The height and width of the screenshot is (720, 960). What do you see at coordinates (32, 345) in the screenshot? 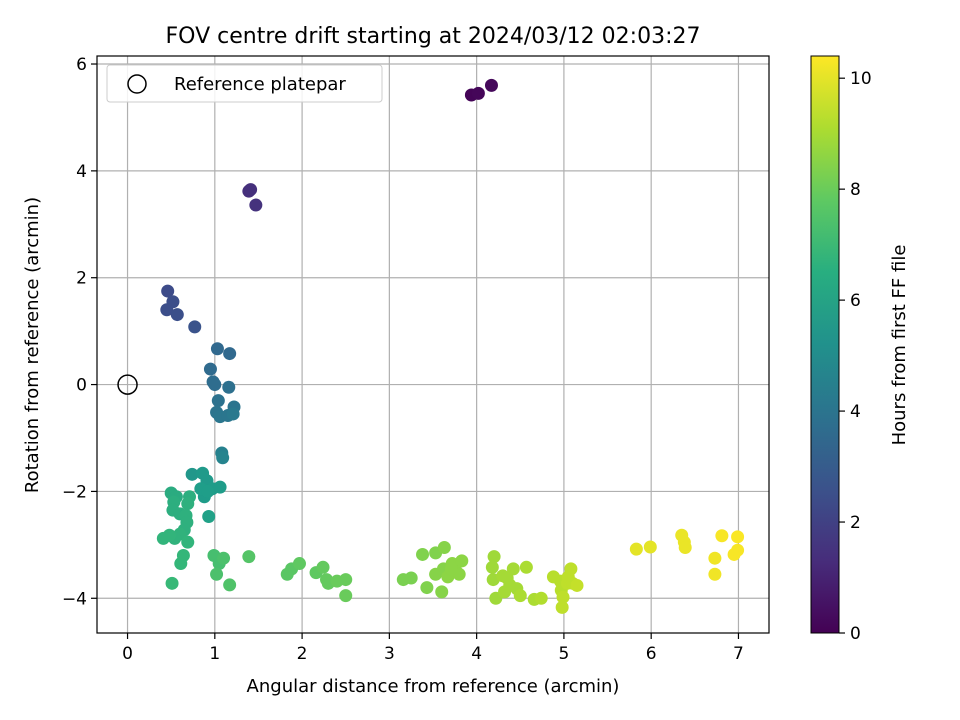
I see `y-axis-label: Rotation from reference (arcmin)` at bounding box center [32, 345].